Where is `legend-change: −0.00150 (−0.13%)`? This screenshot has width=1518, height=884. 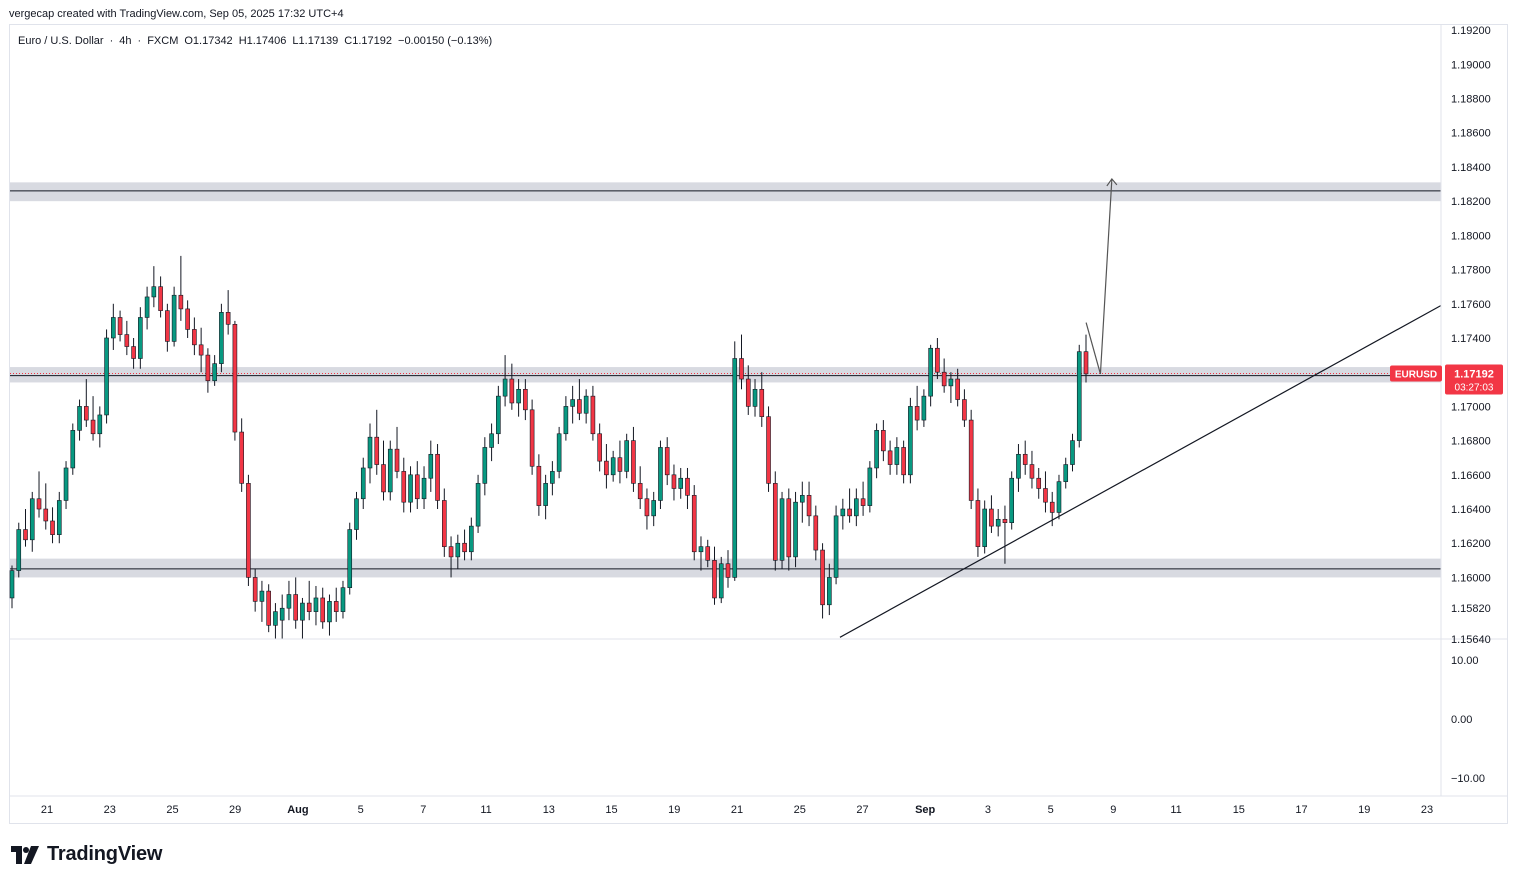
legend-change: −0.00150 (−0.13%) is located at coordinates (445, 41).